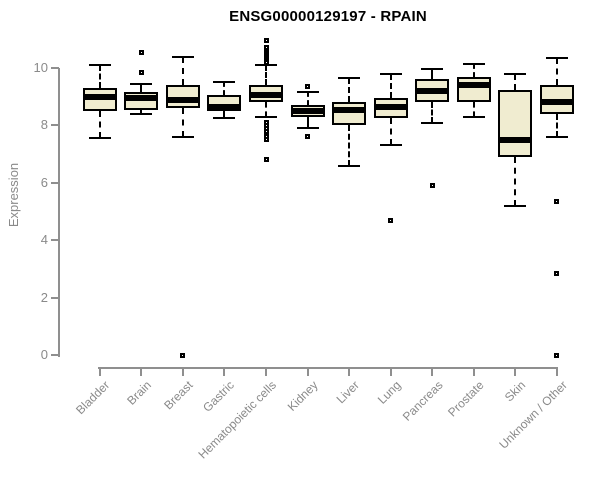 This screenshot has height=500, width=600. Describe the element at coordinates (59, 212) in the screenshot. I see `y-axis` at that location.